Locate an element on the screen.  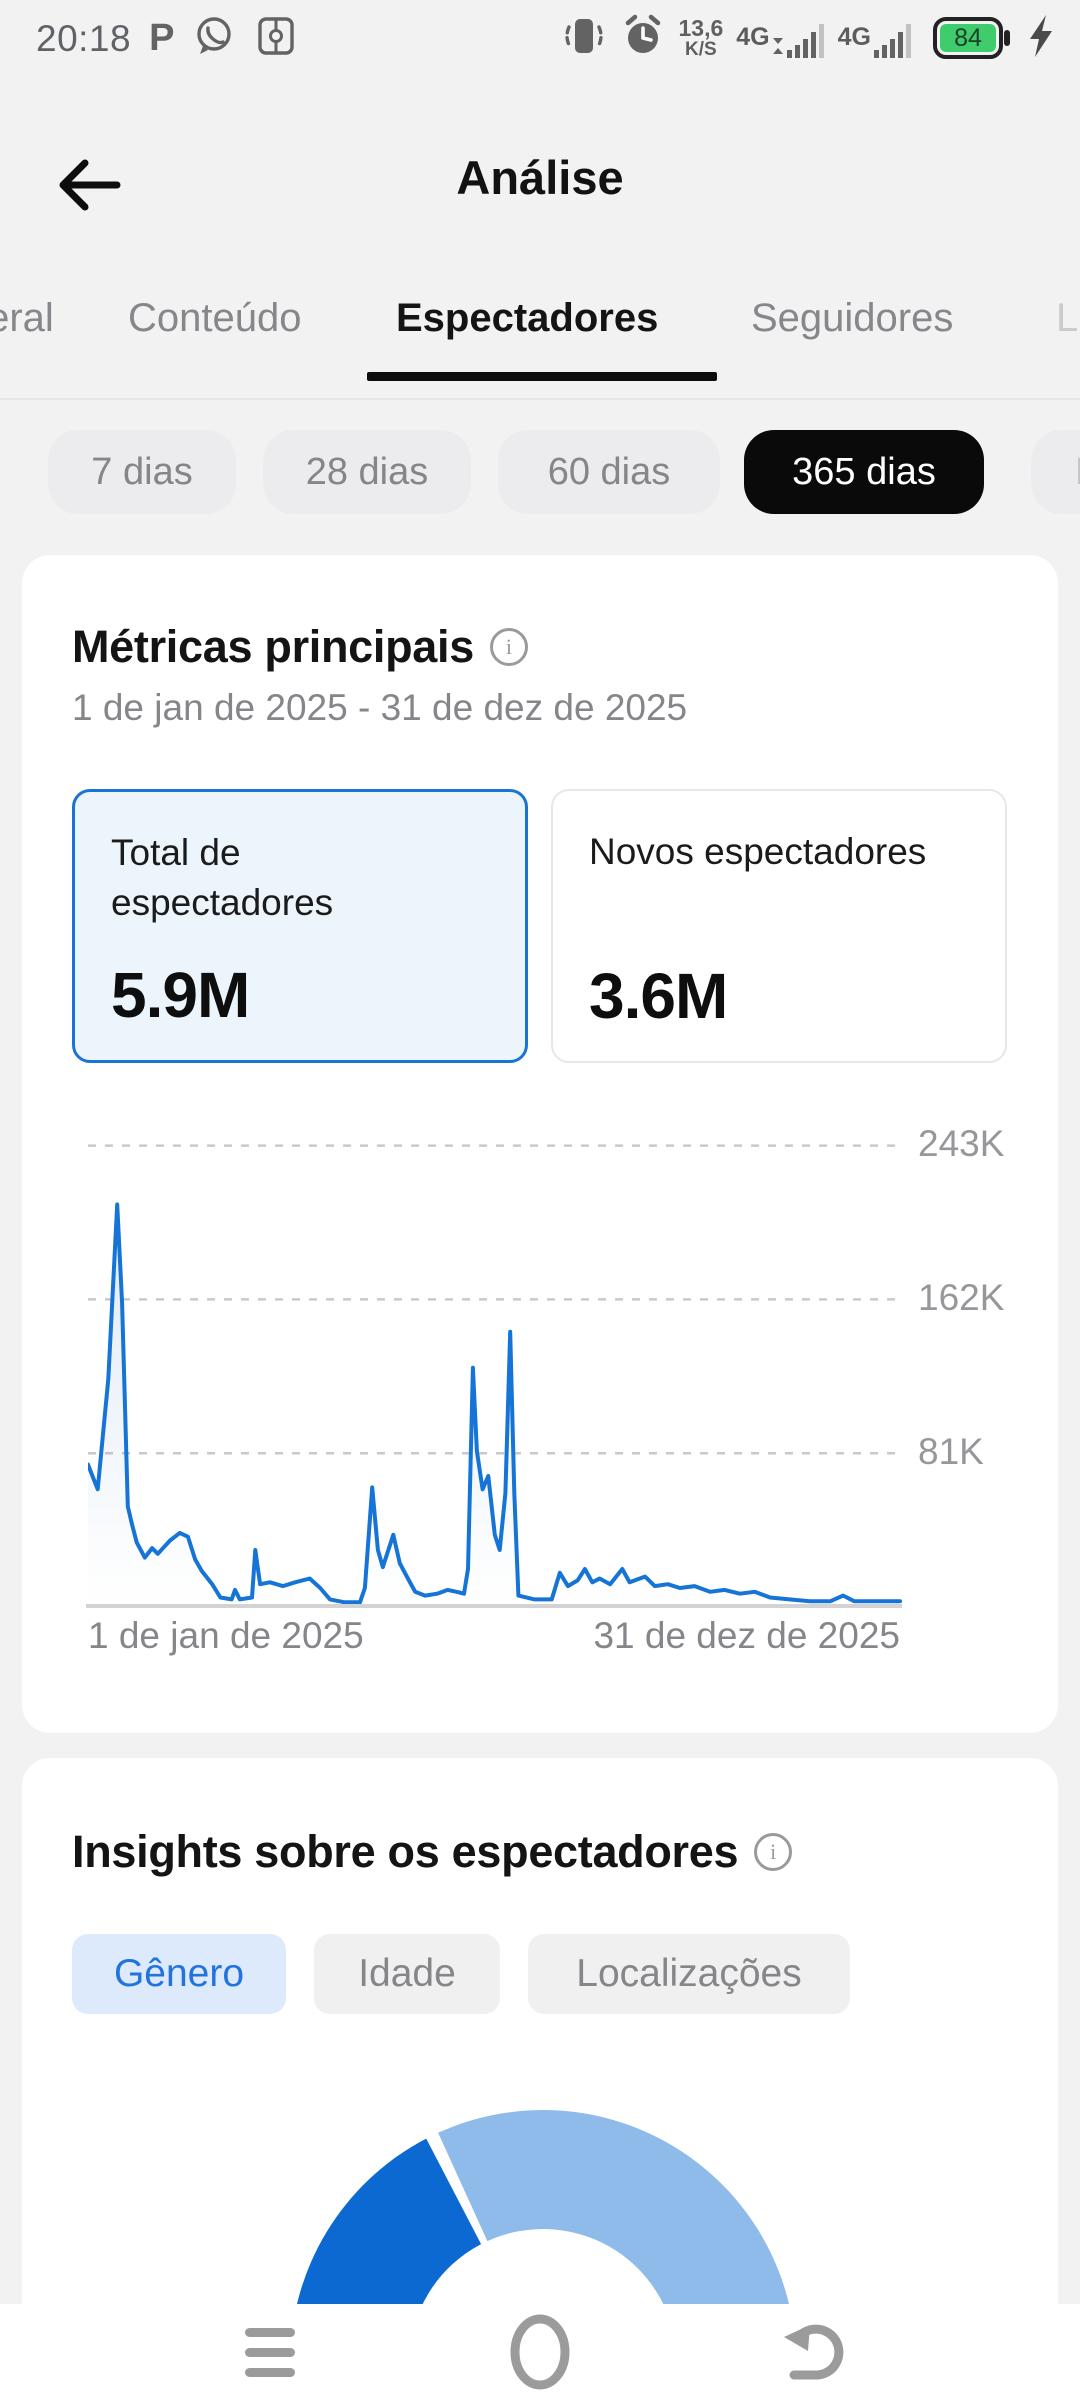
filter-365-dias: 365 dias is located at coordinates (864, 472).